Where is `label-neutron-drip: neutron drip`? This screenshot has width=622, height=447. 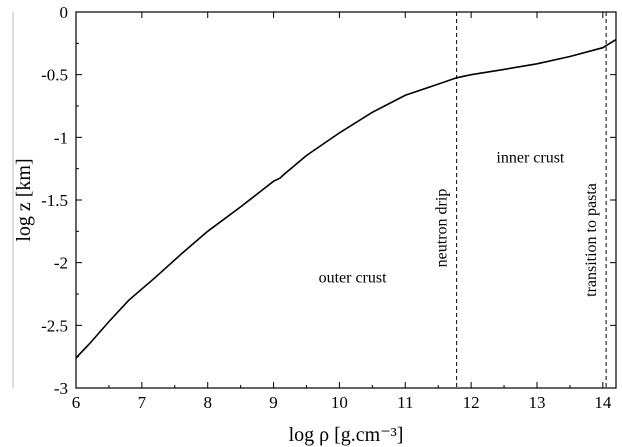
label-neutron-drip: neutron drip is located at coordinates (442, 228).